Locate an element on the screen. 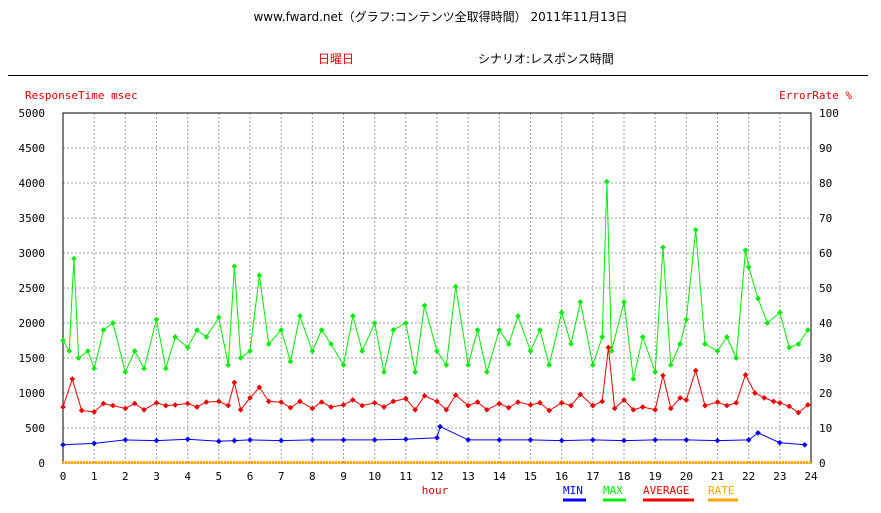 This screenshot has width=881, height=513. y-left-tick-label: 0 is located at coordinates (41, 463).